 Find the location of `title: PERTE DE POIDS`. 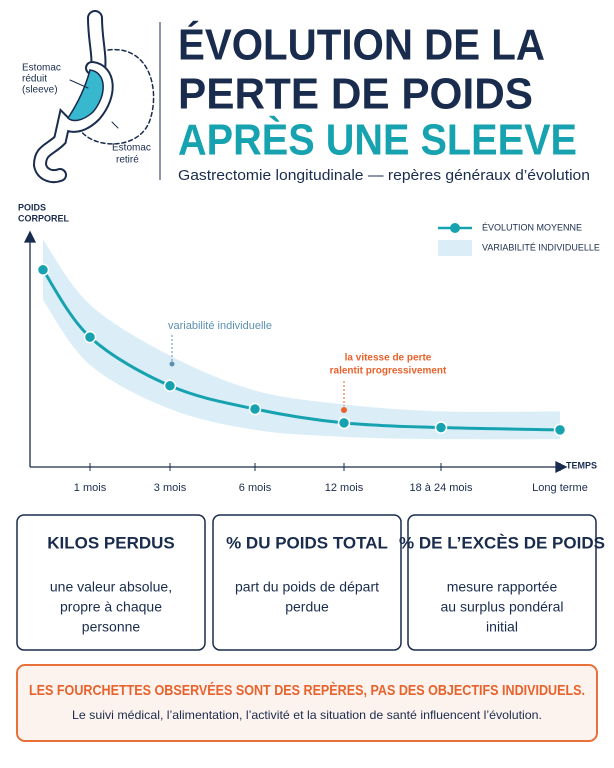

title: PERTE DE POIDS is located at coordinates (355, 94).